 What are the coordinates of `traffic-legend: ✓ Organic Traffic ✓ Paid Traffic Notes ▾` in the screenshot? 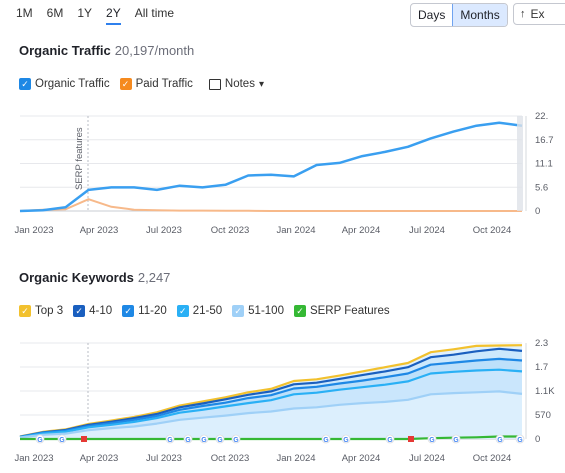 It's located at (141, 84).